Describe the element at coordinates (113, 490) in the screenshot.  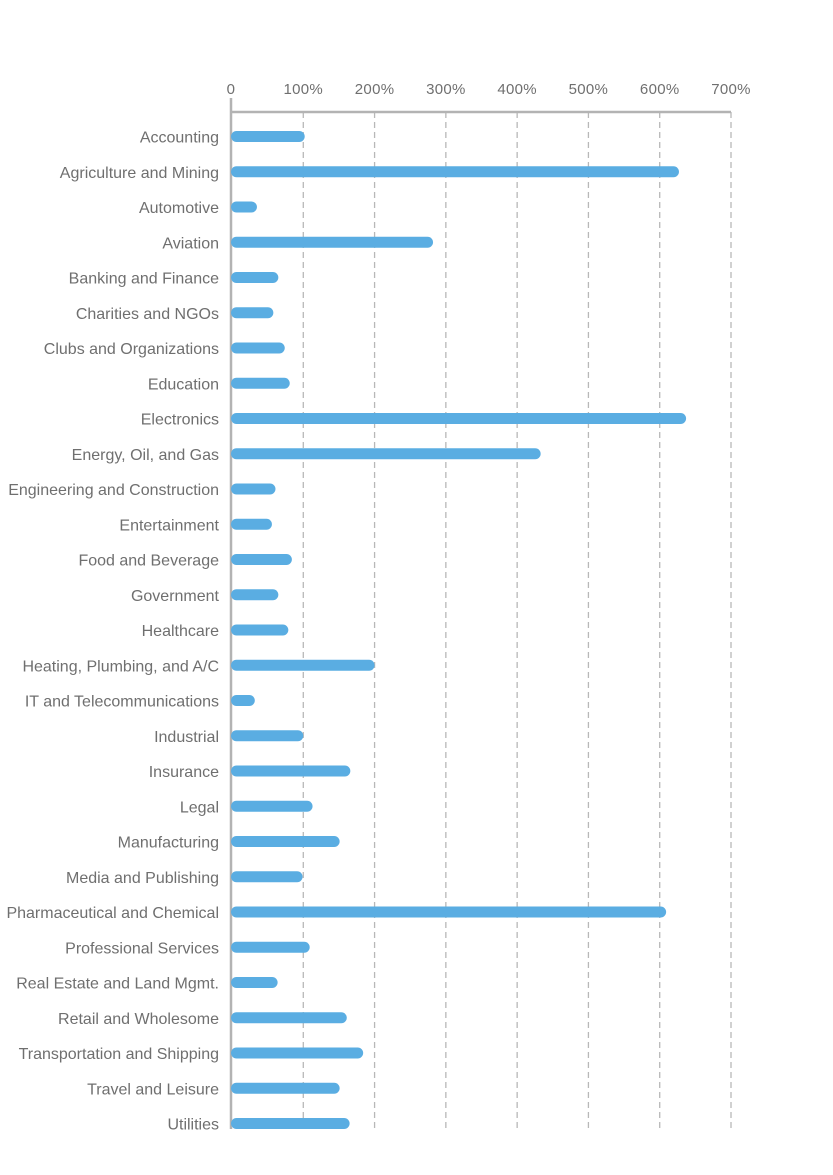
I see `category-label: Engineering and Construction` at that location.